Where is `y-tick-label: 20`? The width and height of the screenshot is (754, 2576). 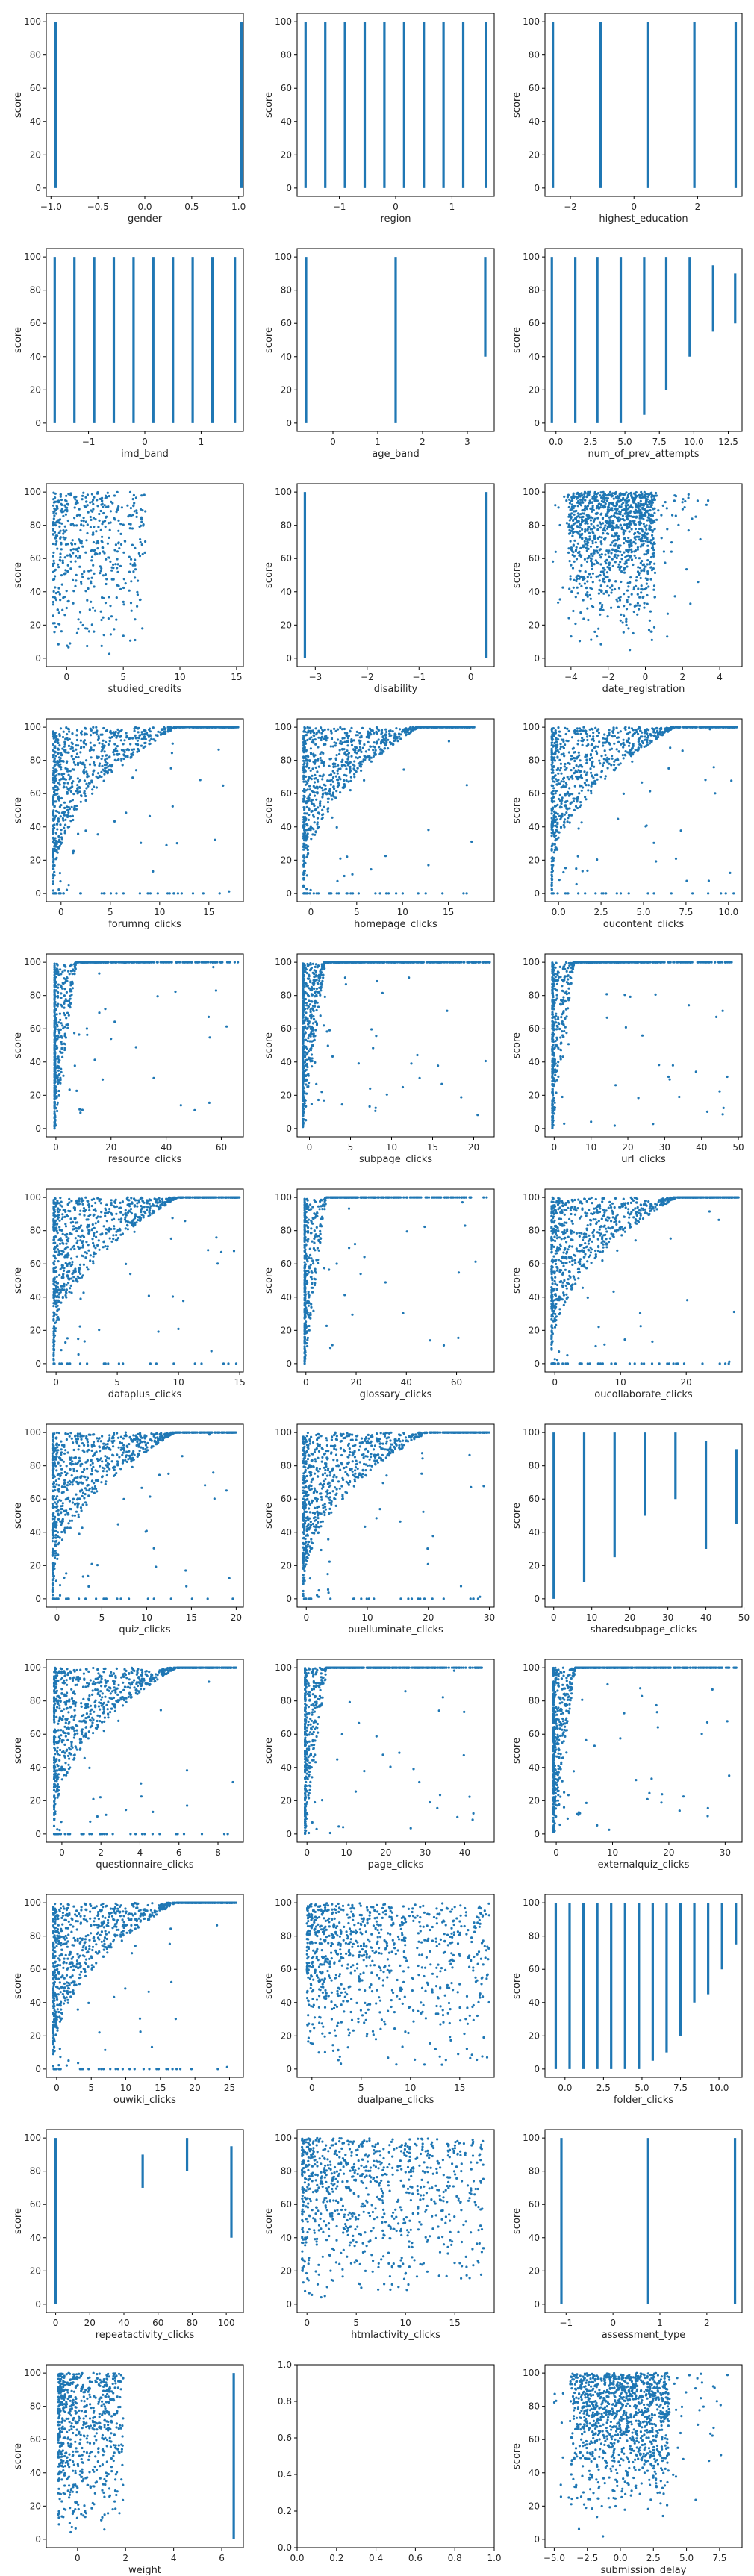 y-tick-label: 20 is located at coordinates (35, 154).